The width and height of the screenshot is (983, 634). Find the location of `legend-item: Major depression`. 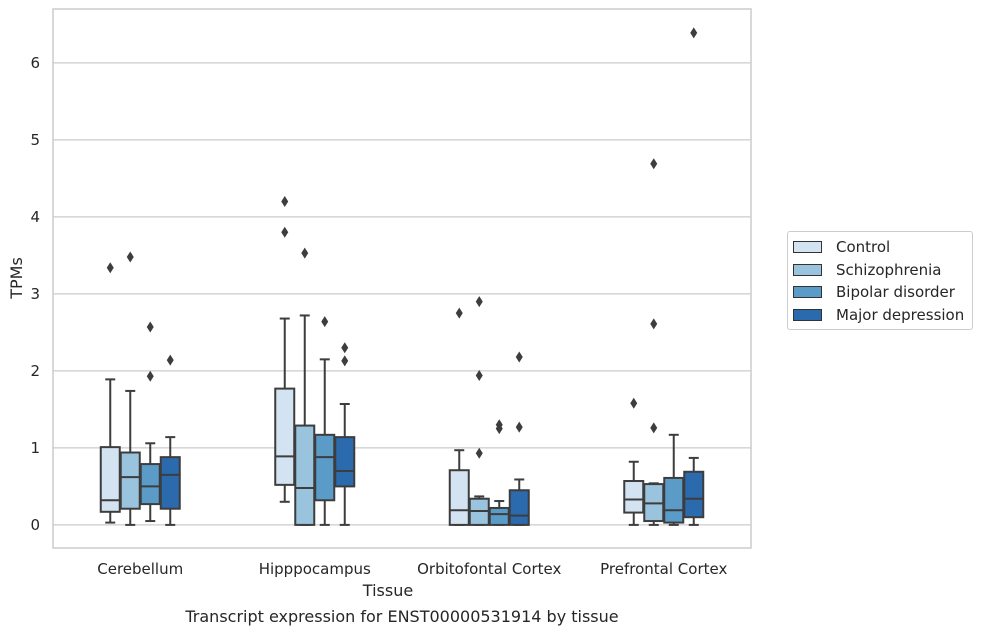

legend-item: Major depression is located at coordinates (880, 315).